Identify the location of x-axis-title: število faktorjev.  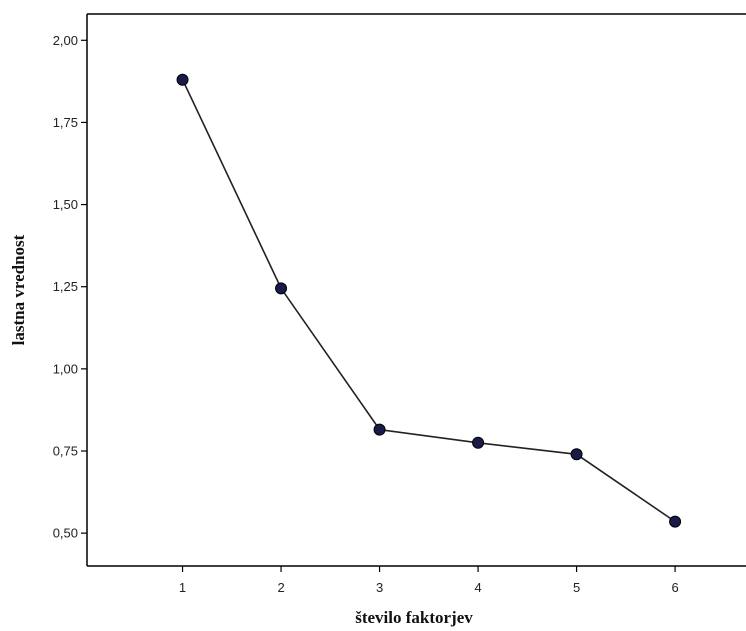
(414, 617).